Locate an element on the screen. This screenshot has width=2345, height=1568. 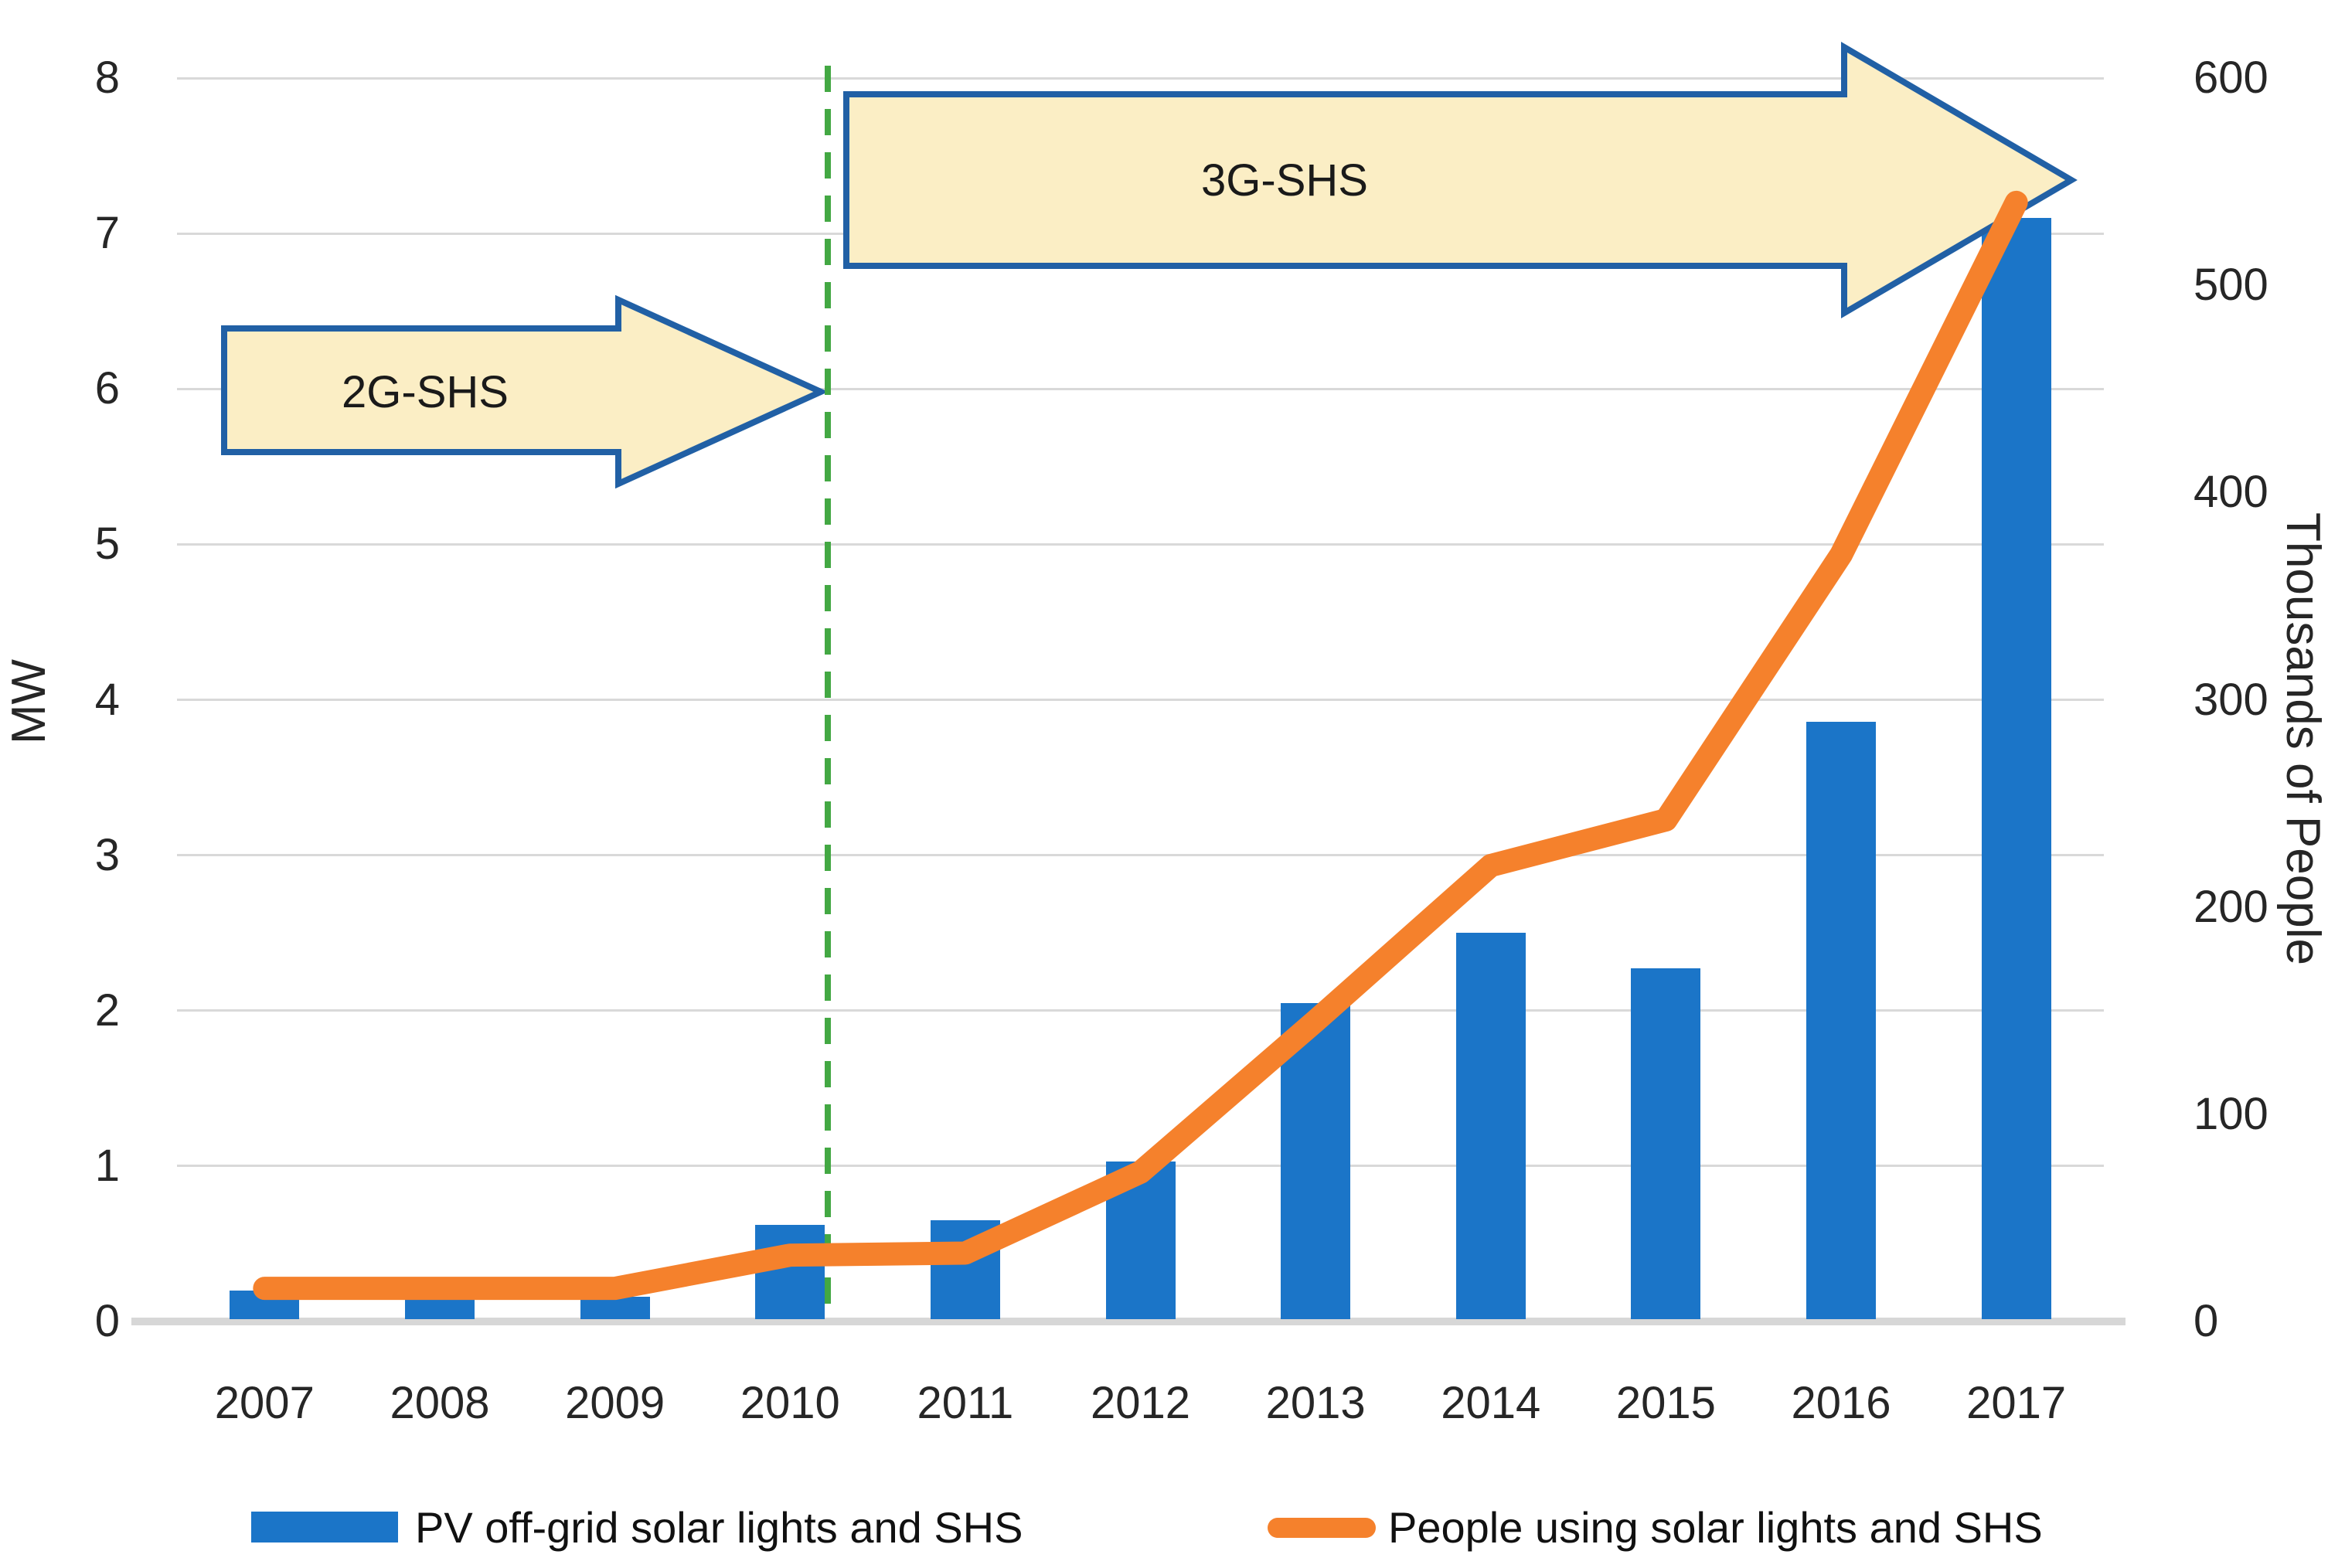
left-tick-8: 8 is located at coordinates (107, 78).